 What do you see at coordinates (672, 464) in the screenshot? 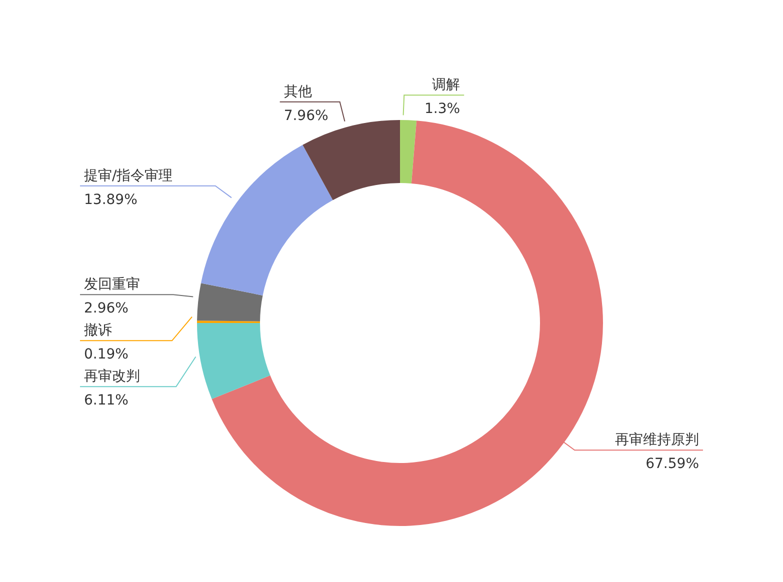
I see `data-label: 67.59%` at bounding box center [672, 464].